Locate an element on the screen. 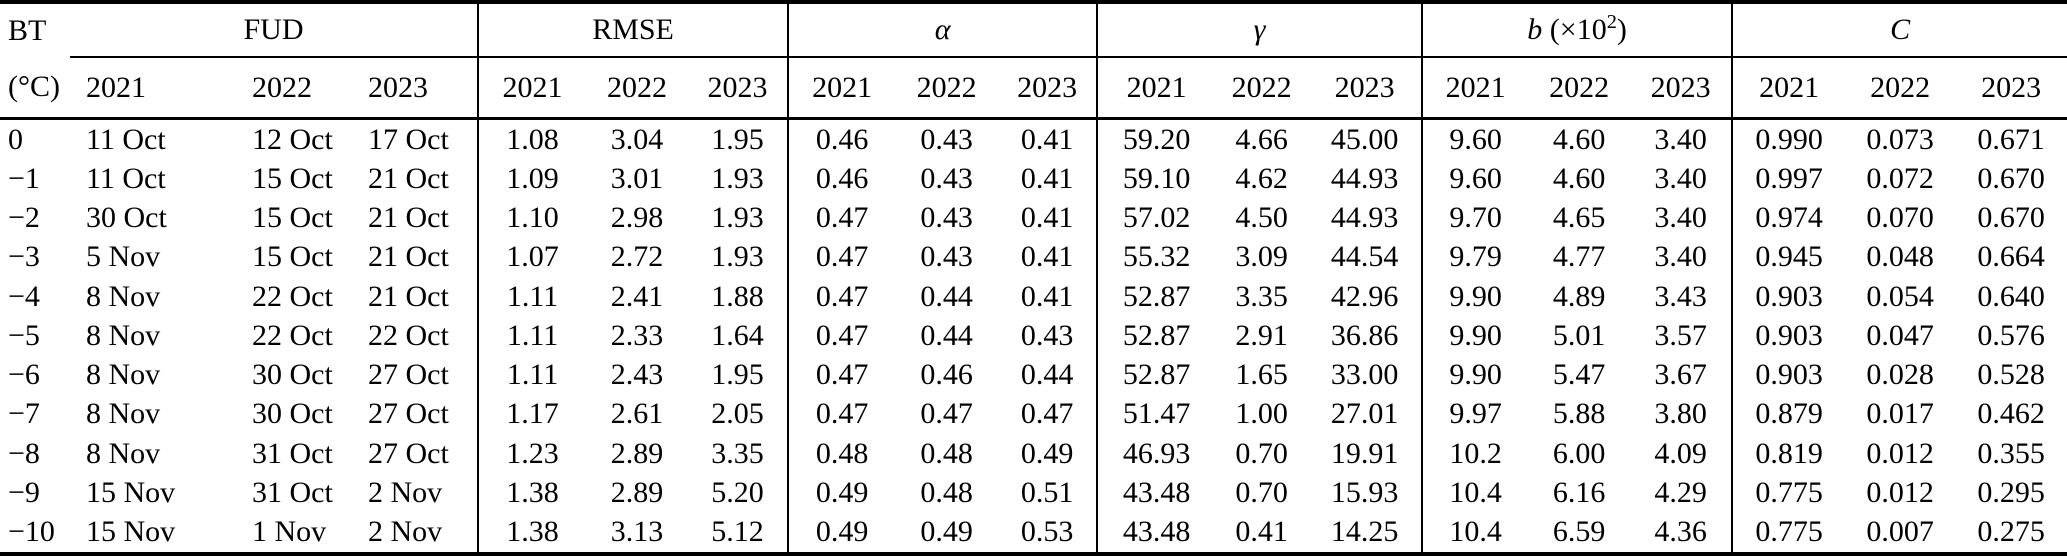 The height and width of the screenshot is (556, 2067). cell-rmse: 2.61 is located at coordinates (637, 414).